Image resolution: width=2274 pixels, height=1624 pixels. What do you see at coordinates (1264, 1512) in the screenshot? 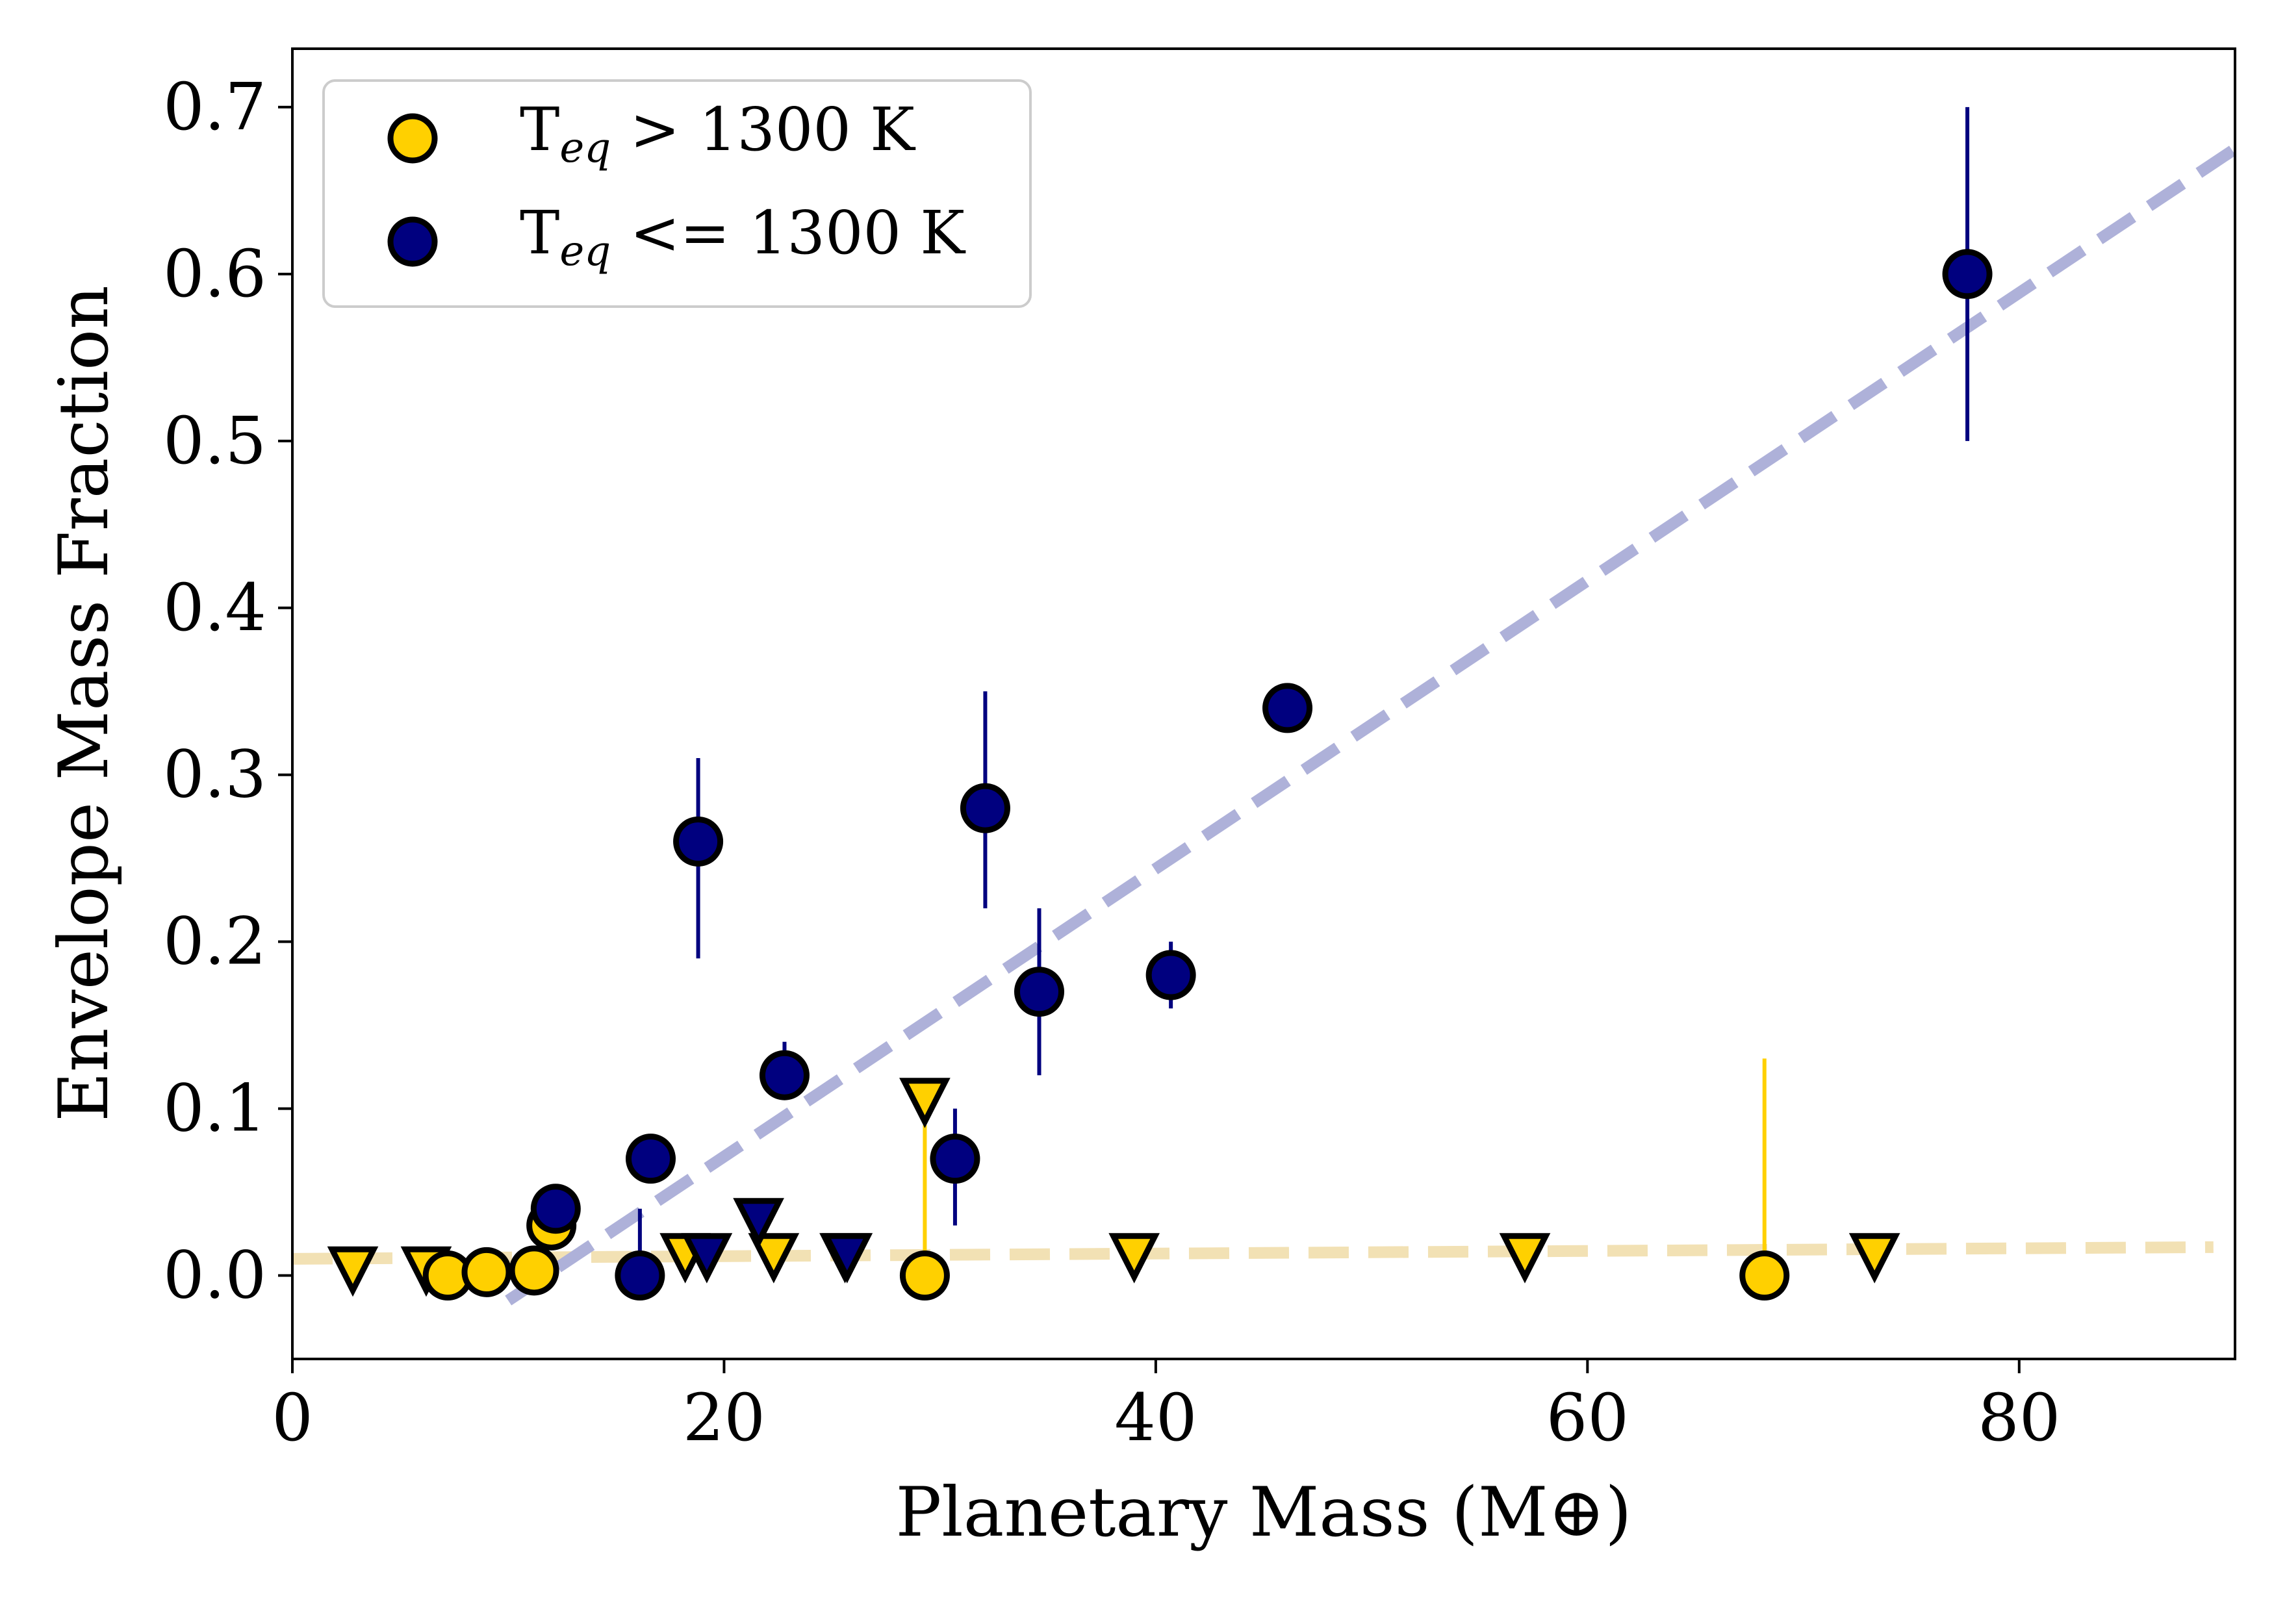
I see `x-axis-label: Planetary Mass (M⊕)` at bounding box center [1264, 1512].